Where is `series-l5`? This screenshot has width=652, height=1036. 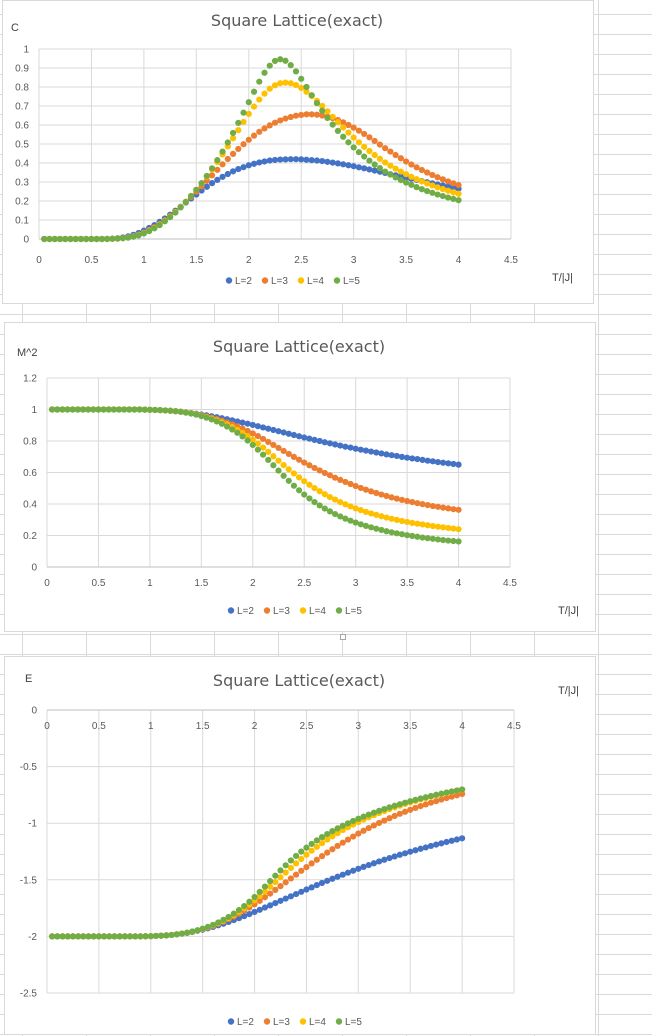 series-l5 is located at coordinates (251, 149).